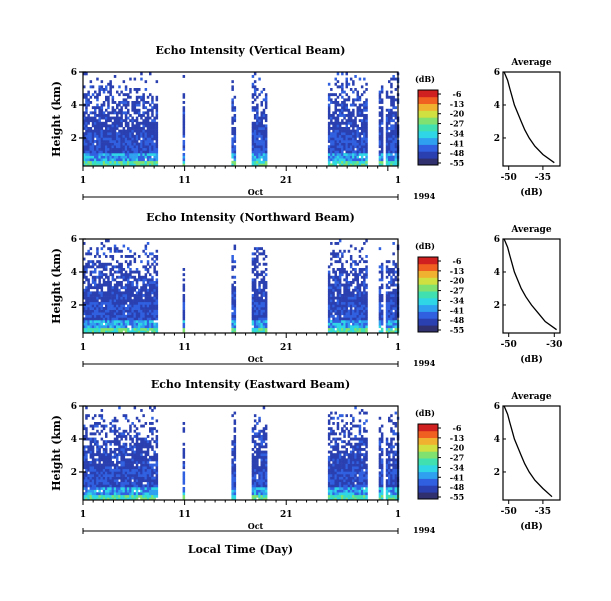  What do you see at coordinates (457, 104) in the screenshot?
I see `colorbar-tick-label: -13` at bounding box center [457, 104].